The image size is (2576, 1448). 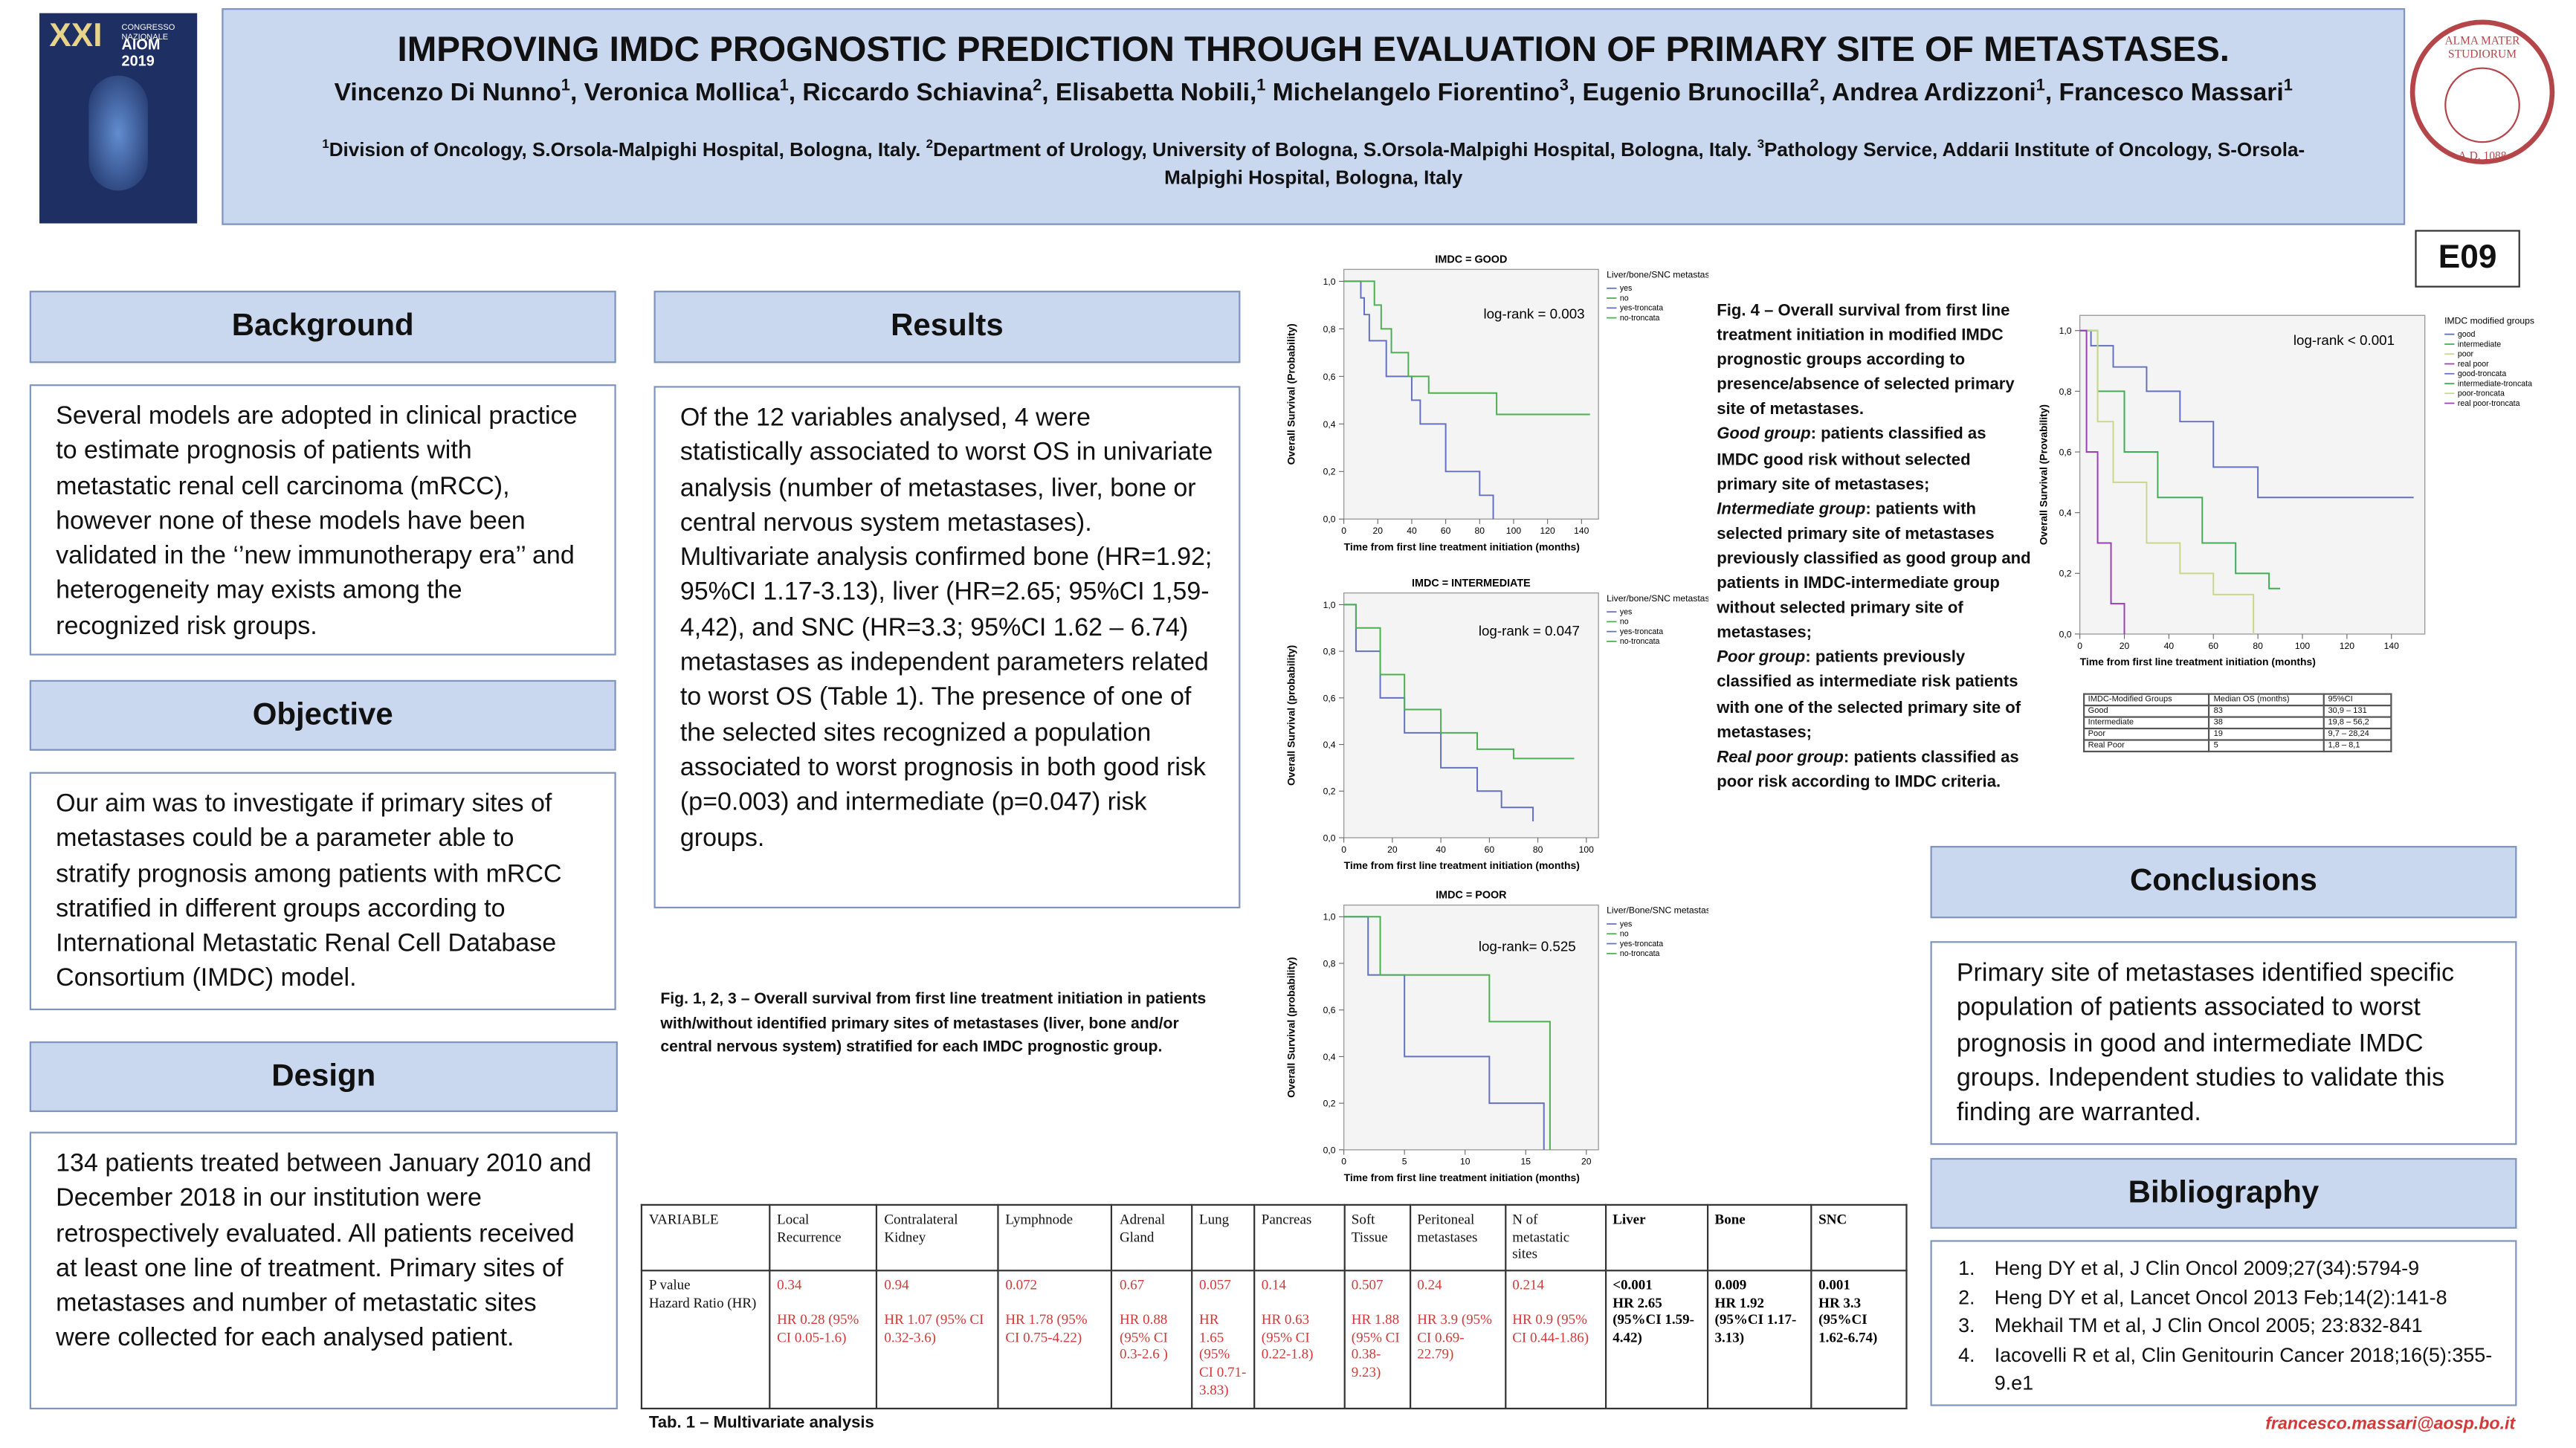 I want to click on survival-curve, so click(x=2246, y=414).